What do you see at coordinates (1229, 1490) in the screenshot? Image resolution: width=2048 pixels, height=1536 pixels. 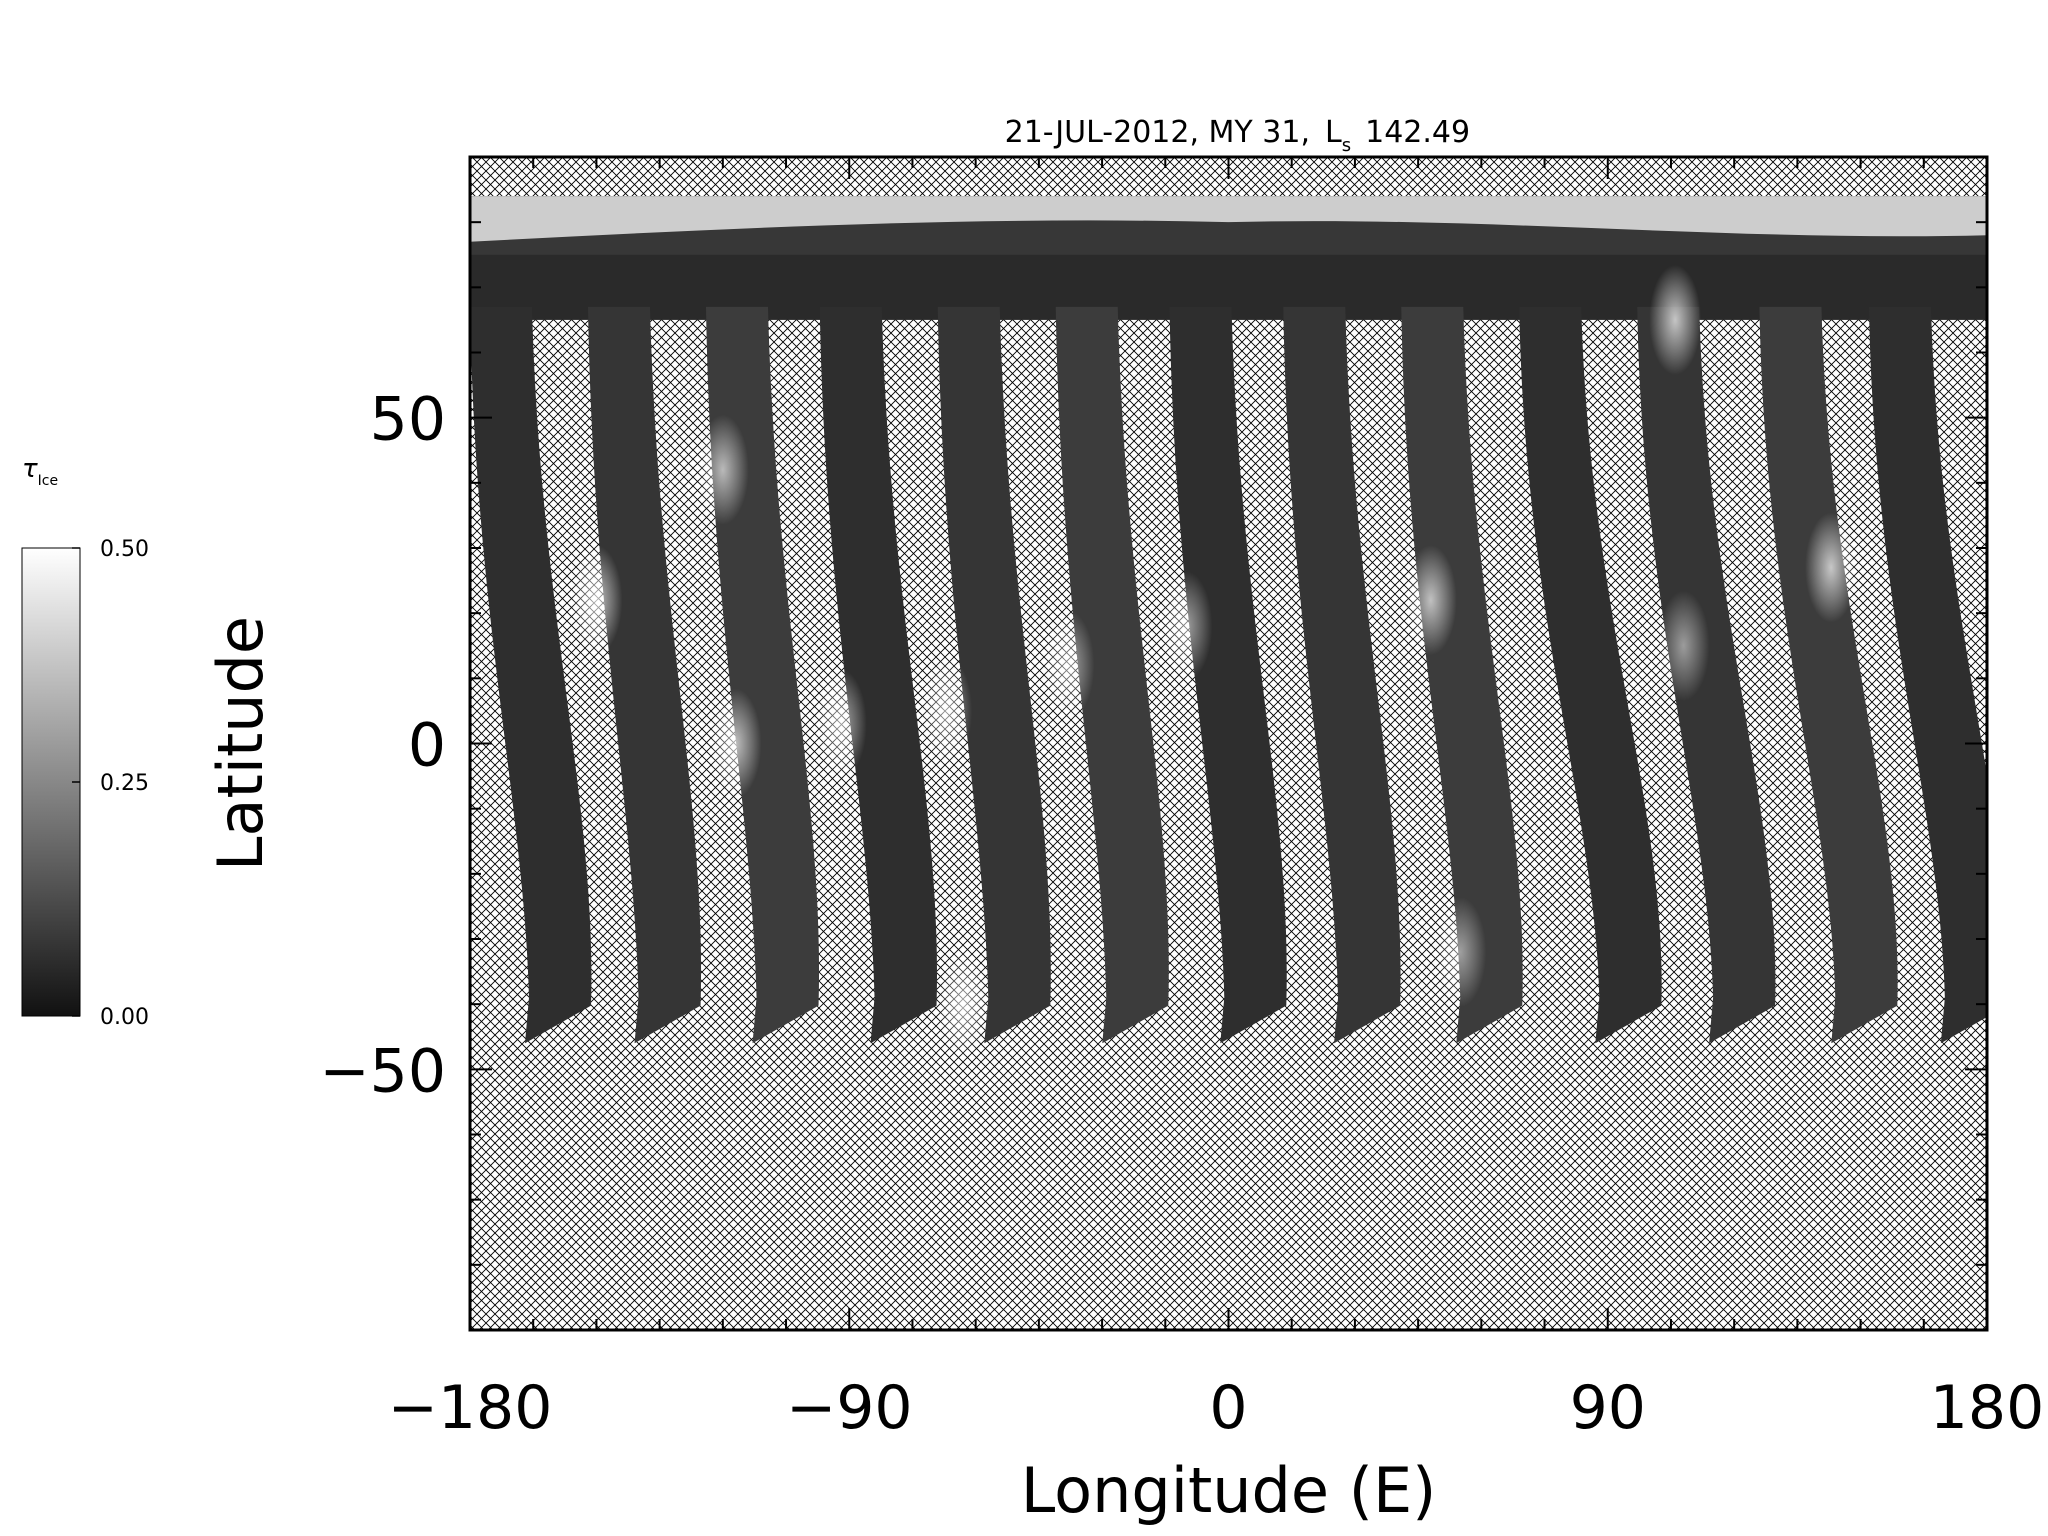 I see `x-axis-label: Longitude (E)` at bounding box center [1229, 1490].